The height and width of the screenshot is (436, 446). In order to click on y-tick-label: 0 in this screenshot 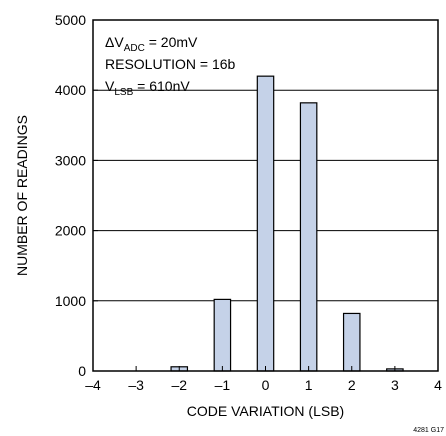, I will do `click(82, 371)`.